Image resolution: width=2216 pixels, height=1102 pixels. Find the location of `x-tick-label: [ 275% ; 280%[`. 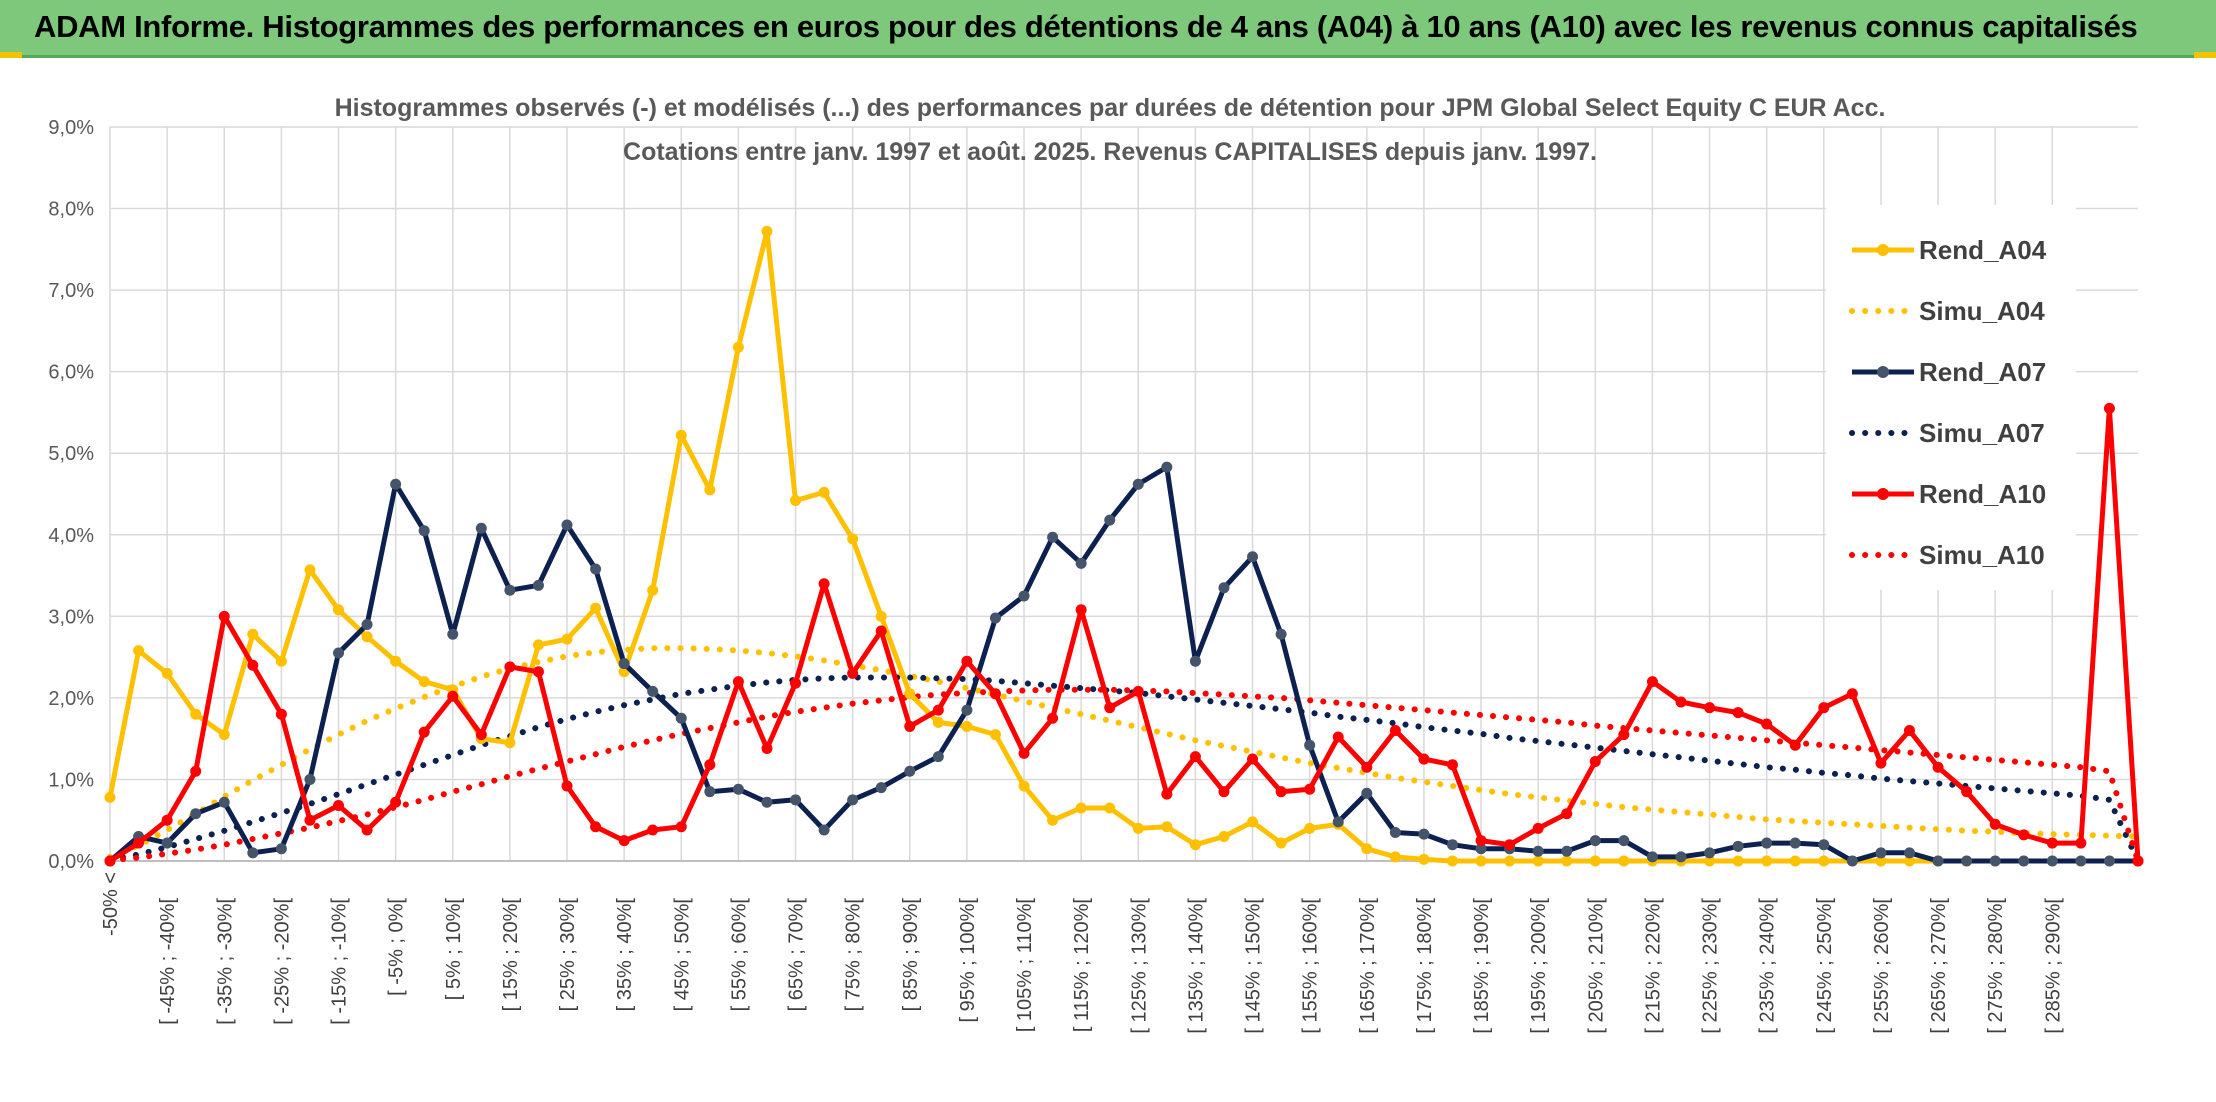

x-tick-label: [ 275% ; 280%[ is located at coordinates (1996, 966).